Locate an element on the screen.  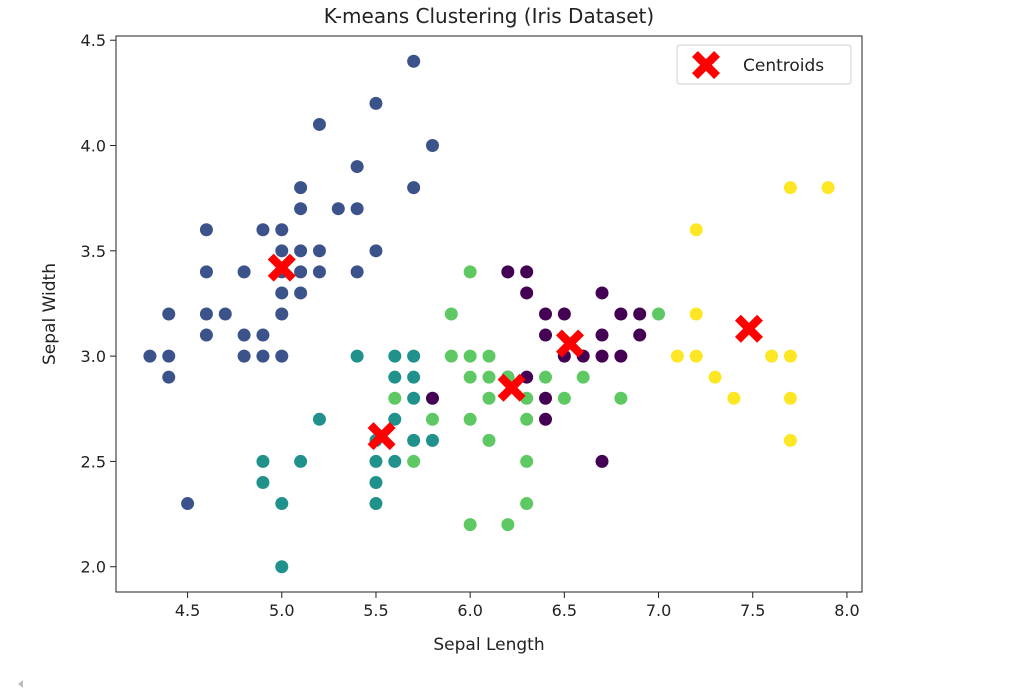
y-tick-label: 3.5 is located at coordinates (93, 251).